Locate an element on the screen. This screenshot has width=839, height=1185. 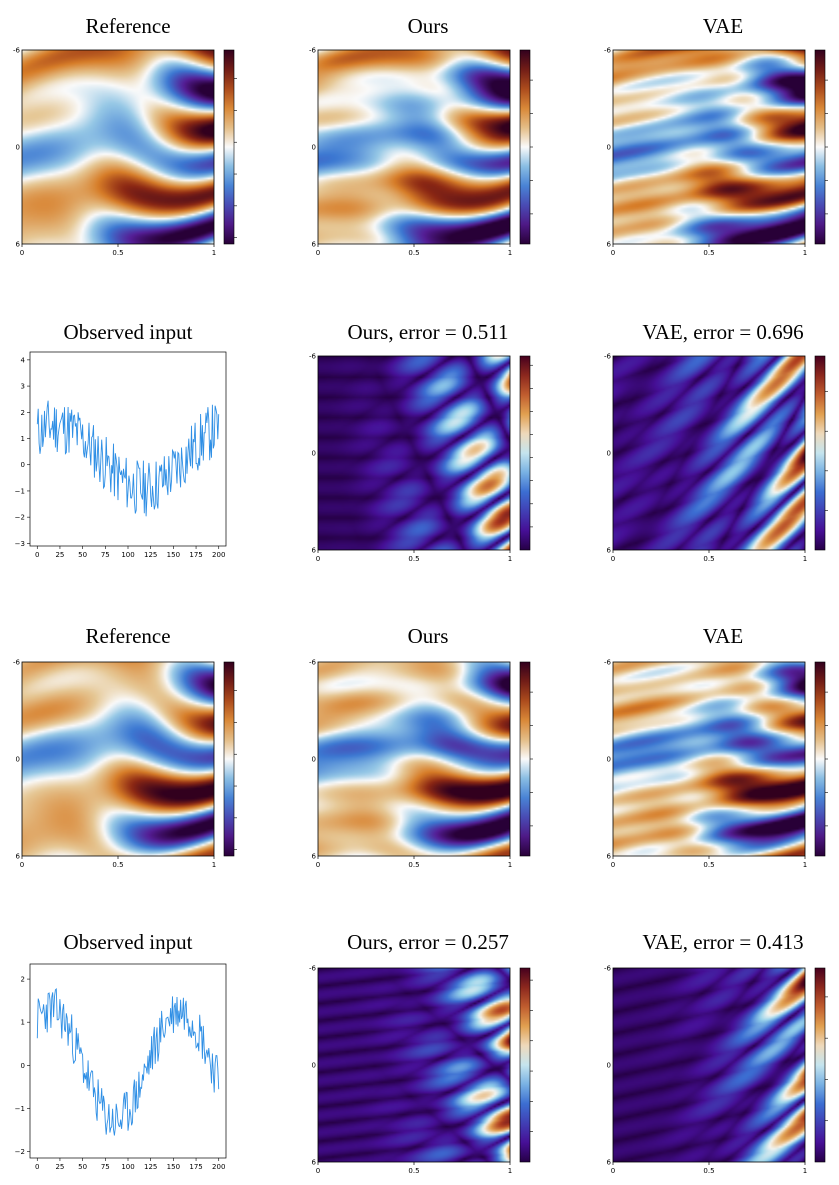
heatmap-svg: 00.51-606210−− is located at coordinates (720, 764).